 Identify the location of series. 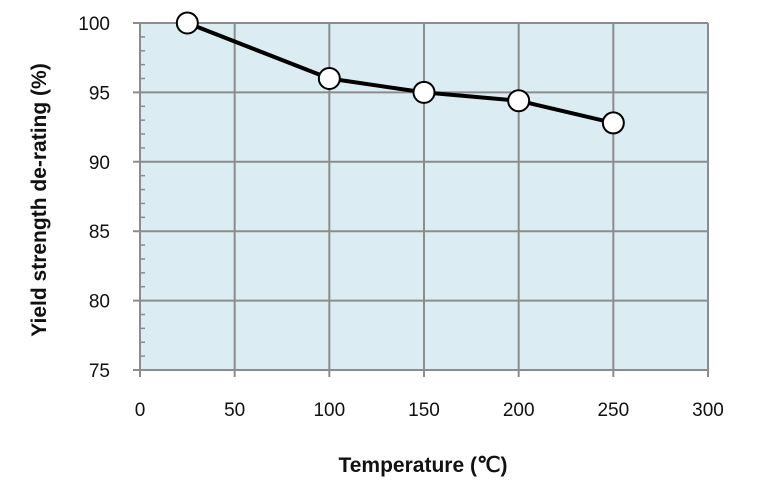
(400, 73).